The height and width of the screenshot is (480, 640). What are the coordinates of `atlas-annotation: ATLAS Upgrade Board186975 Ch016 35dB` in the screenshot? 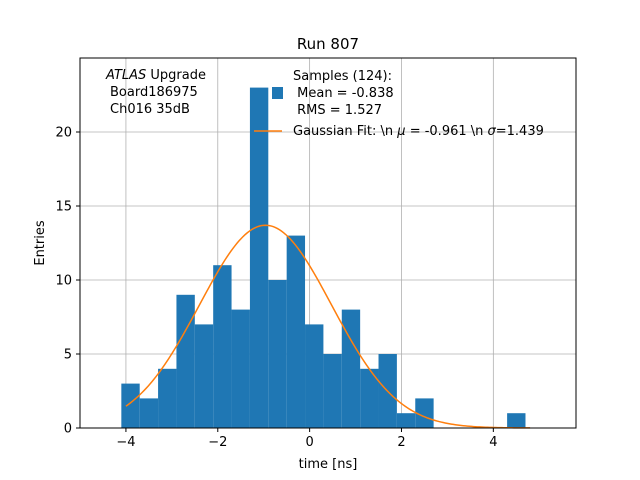 It's located at (155, 92).